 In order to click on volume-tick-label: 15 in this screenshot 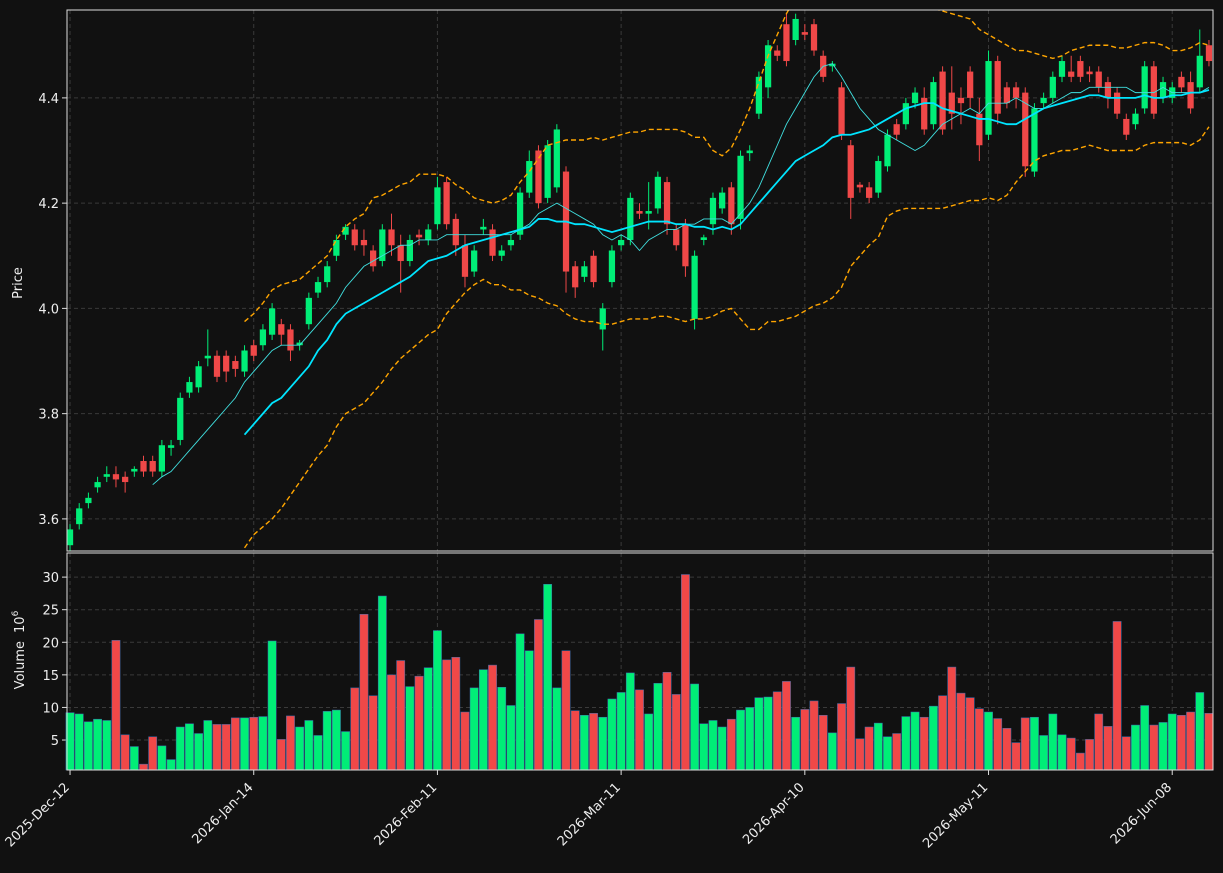, I will do `click(50, 676)`.